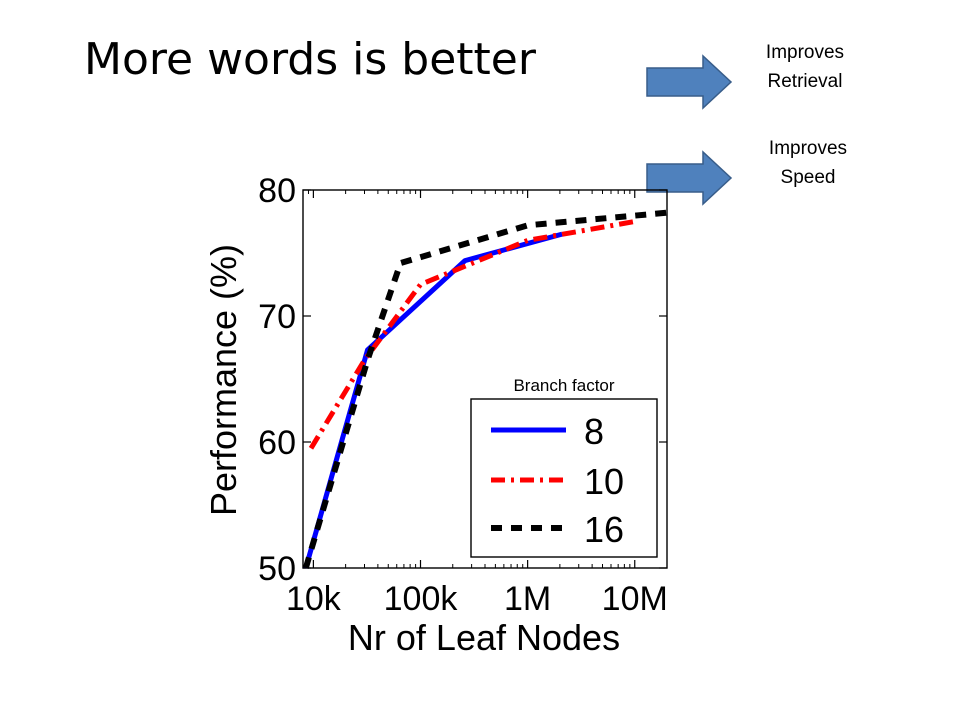  What do you see at coordinates (314, 599) in the screenshot?
I see `x-tick-label: 10k` at bounding box center [314, 599].